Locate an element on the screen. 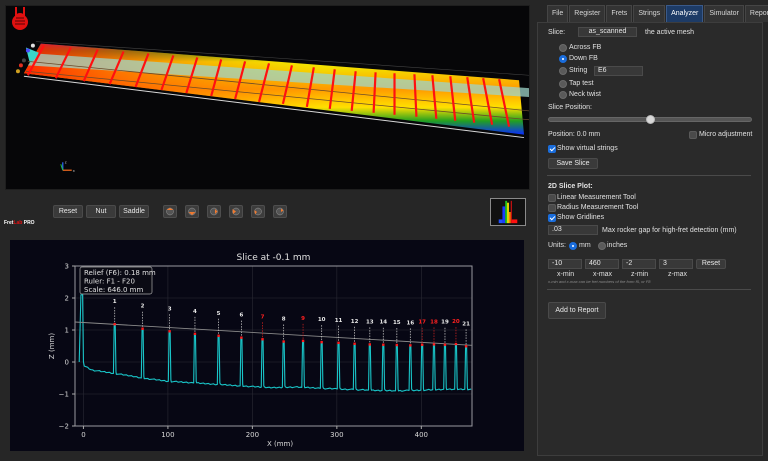  fret-number-label: 18 is located at coordinates (434, 322).